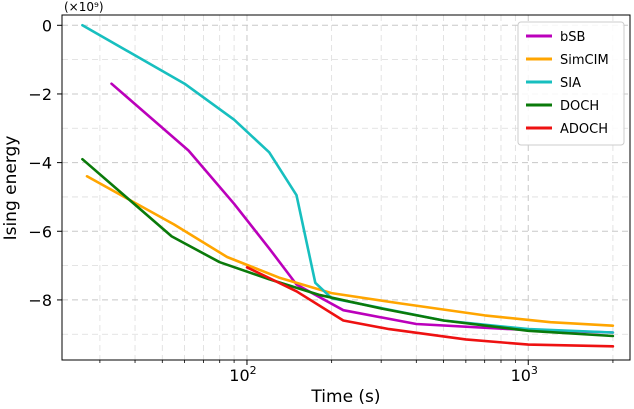 The image size is (634, 409). Describe the element at coordinates (242, 374) in the screenshot. I see `x-tick-label: 10²` at that location.